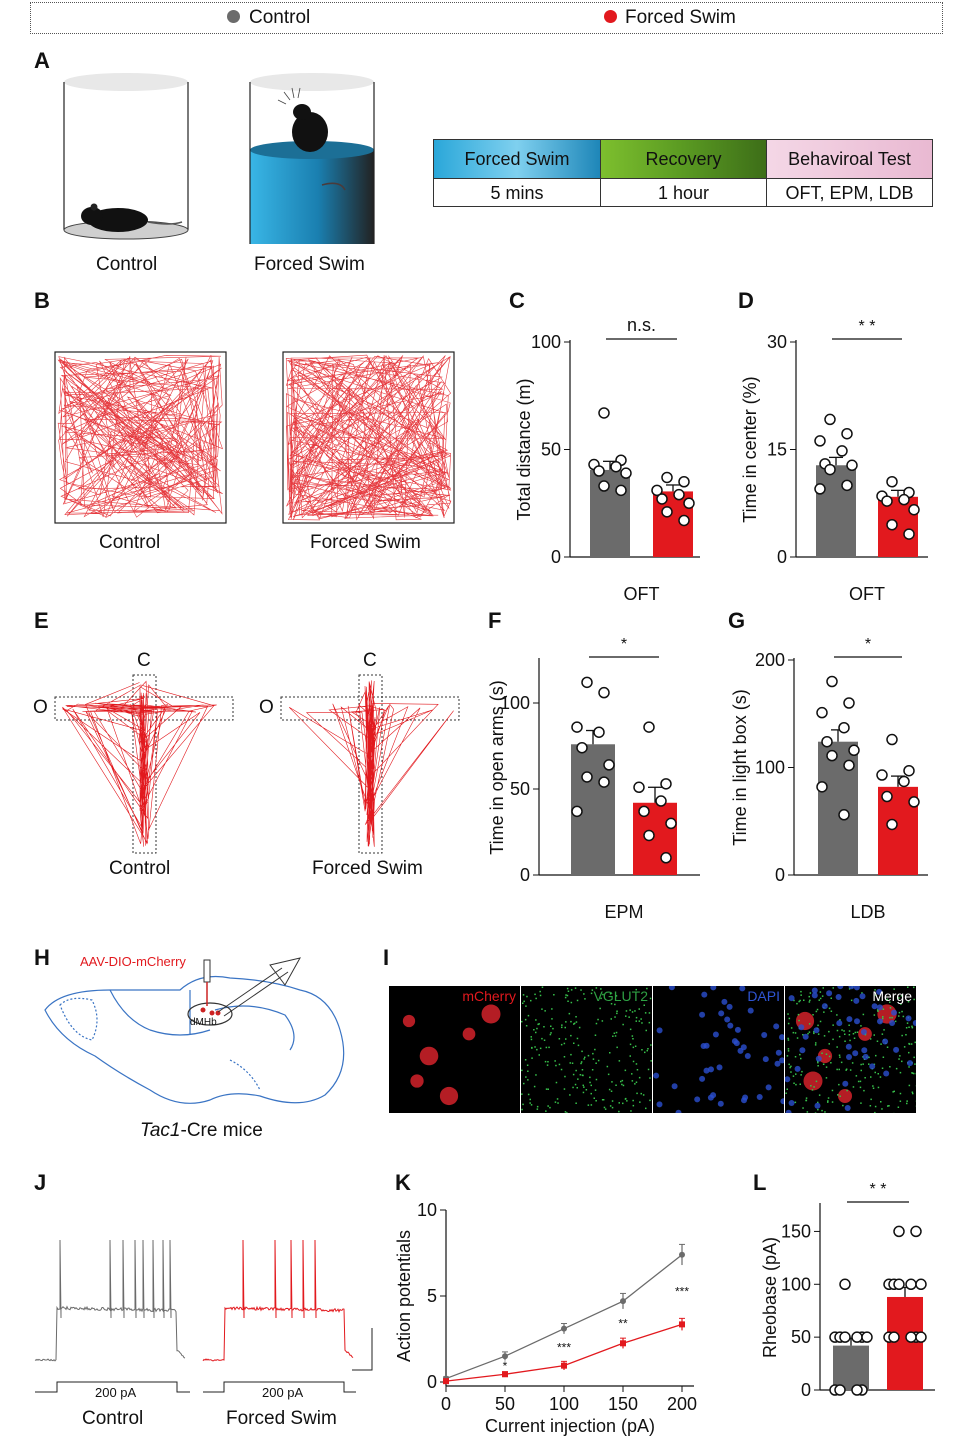  I want to click on significance-label: *, so click(505, 1366).